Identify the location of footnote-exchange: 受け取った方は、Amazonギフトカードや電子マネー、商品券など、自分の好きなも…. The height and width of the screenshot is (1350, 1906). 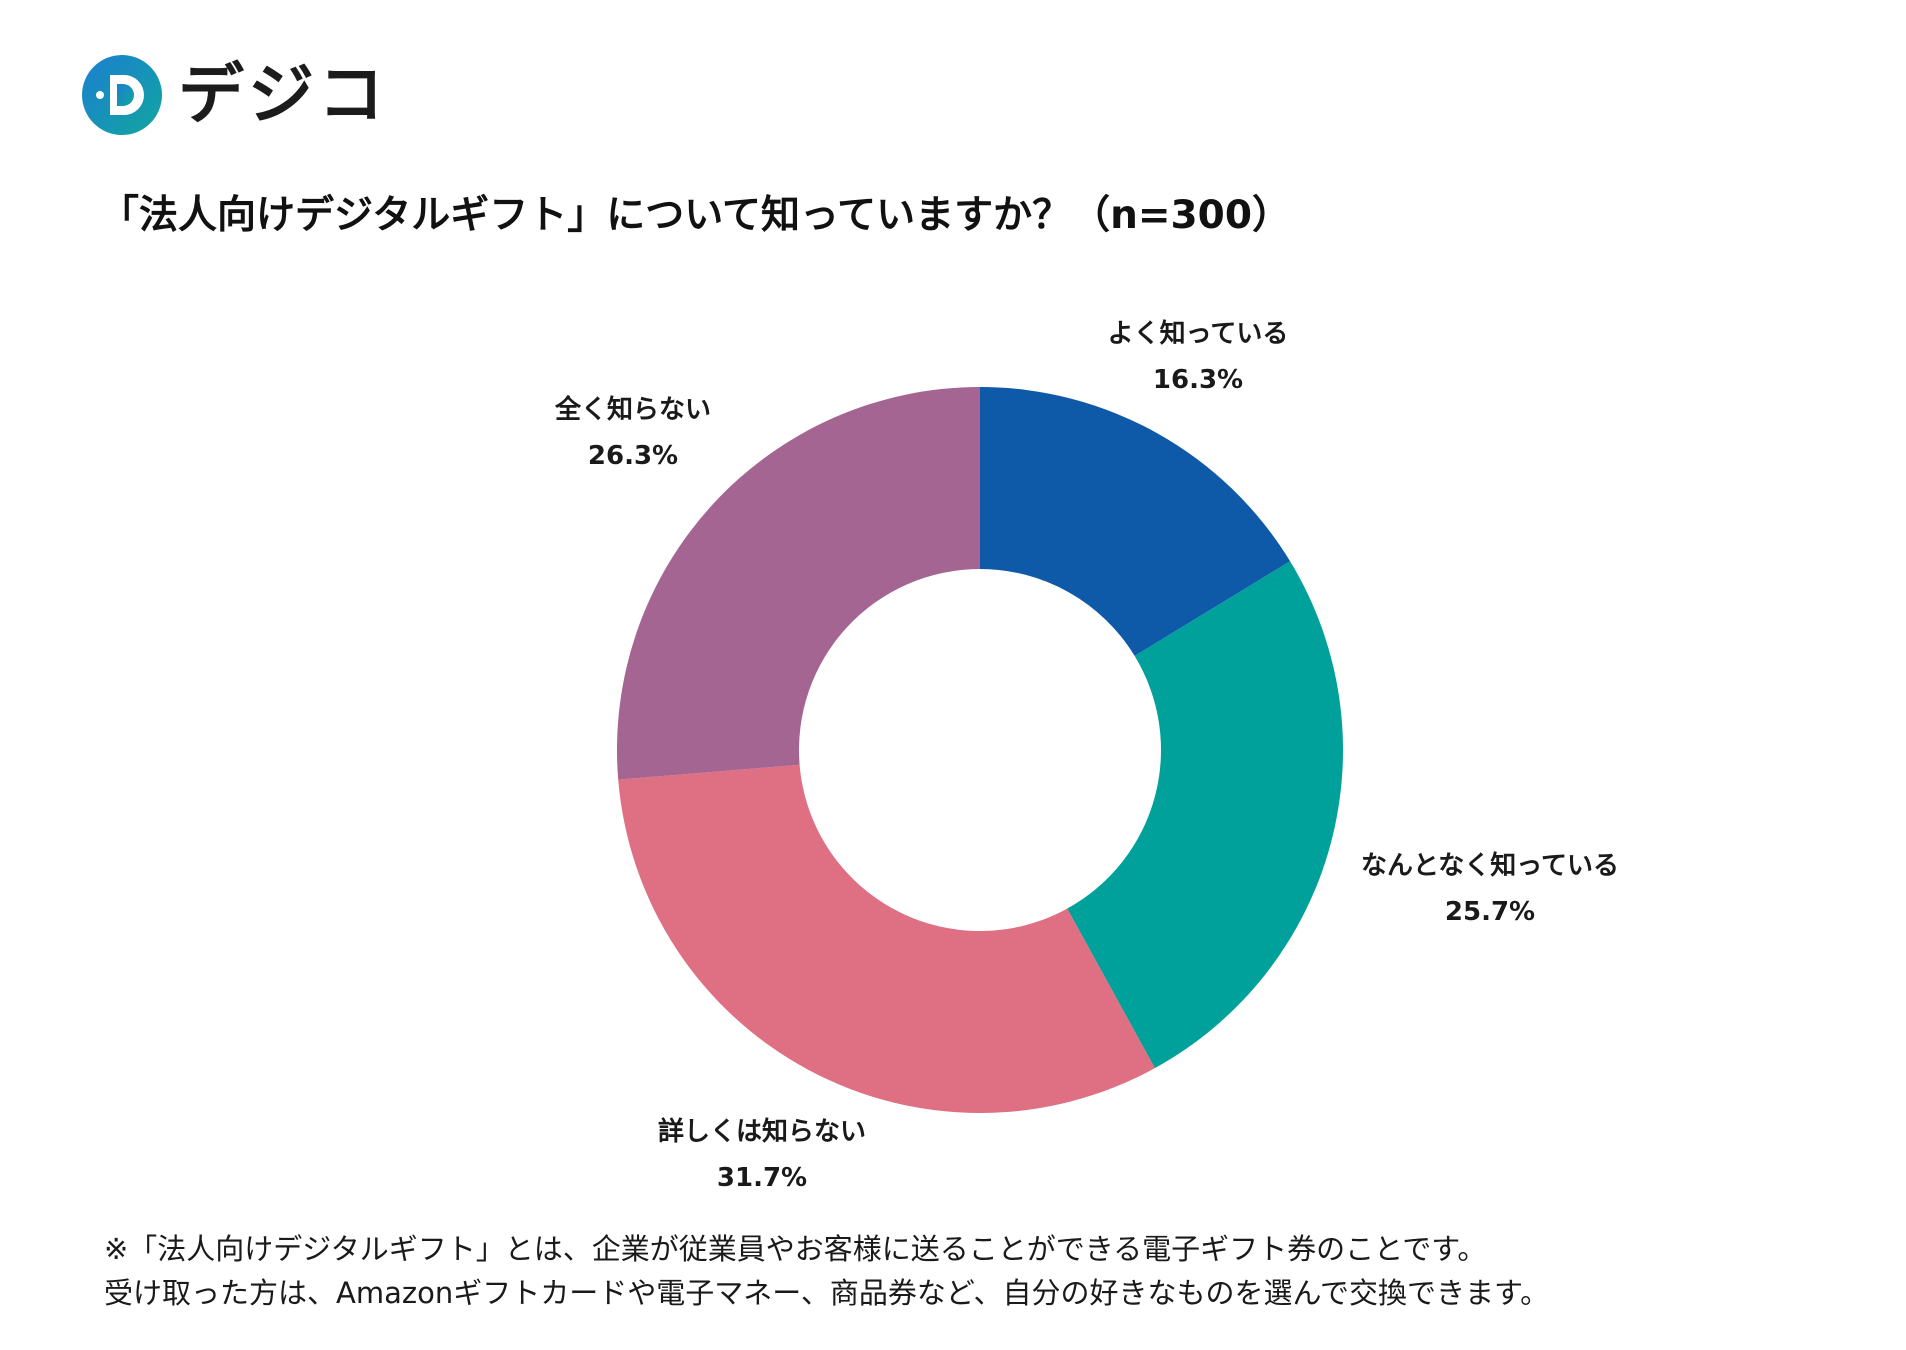
(827, 1293).